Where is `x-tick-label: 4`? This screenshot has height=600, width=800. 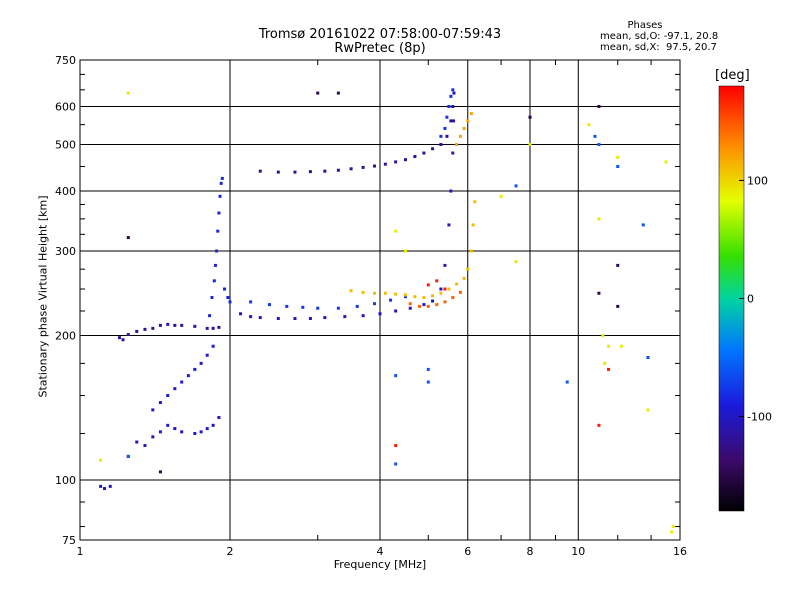 x-tick-label: 4 is located at coordinates (380, 551).